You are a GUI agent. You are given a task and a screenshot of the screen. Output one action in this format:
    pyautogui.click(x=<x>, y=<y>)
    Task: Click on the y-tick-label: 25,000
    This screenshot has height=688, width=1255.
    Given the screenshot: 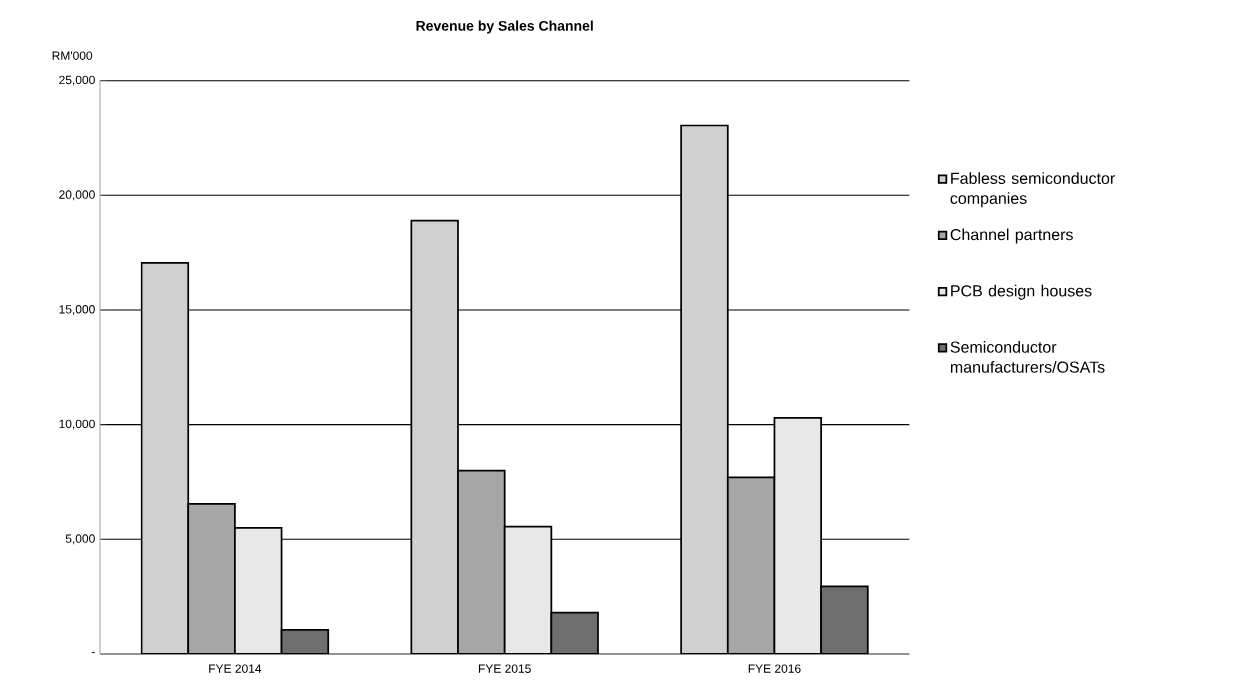 What is the action you would take?
    pyautogui.click(x=77, y=80)
    